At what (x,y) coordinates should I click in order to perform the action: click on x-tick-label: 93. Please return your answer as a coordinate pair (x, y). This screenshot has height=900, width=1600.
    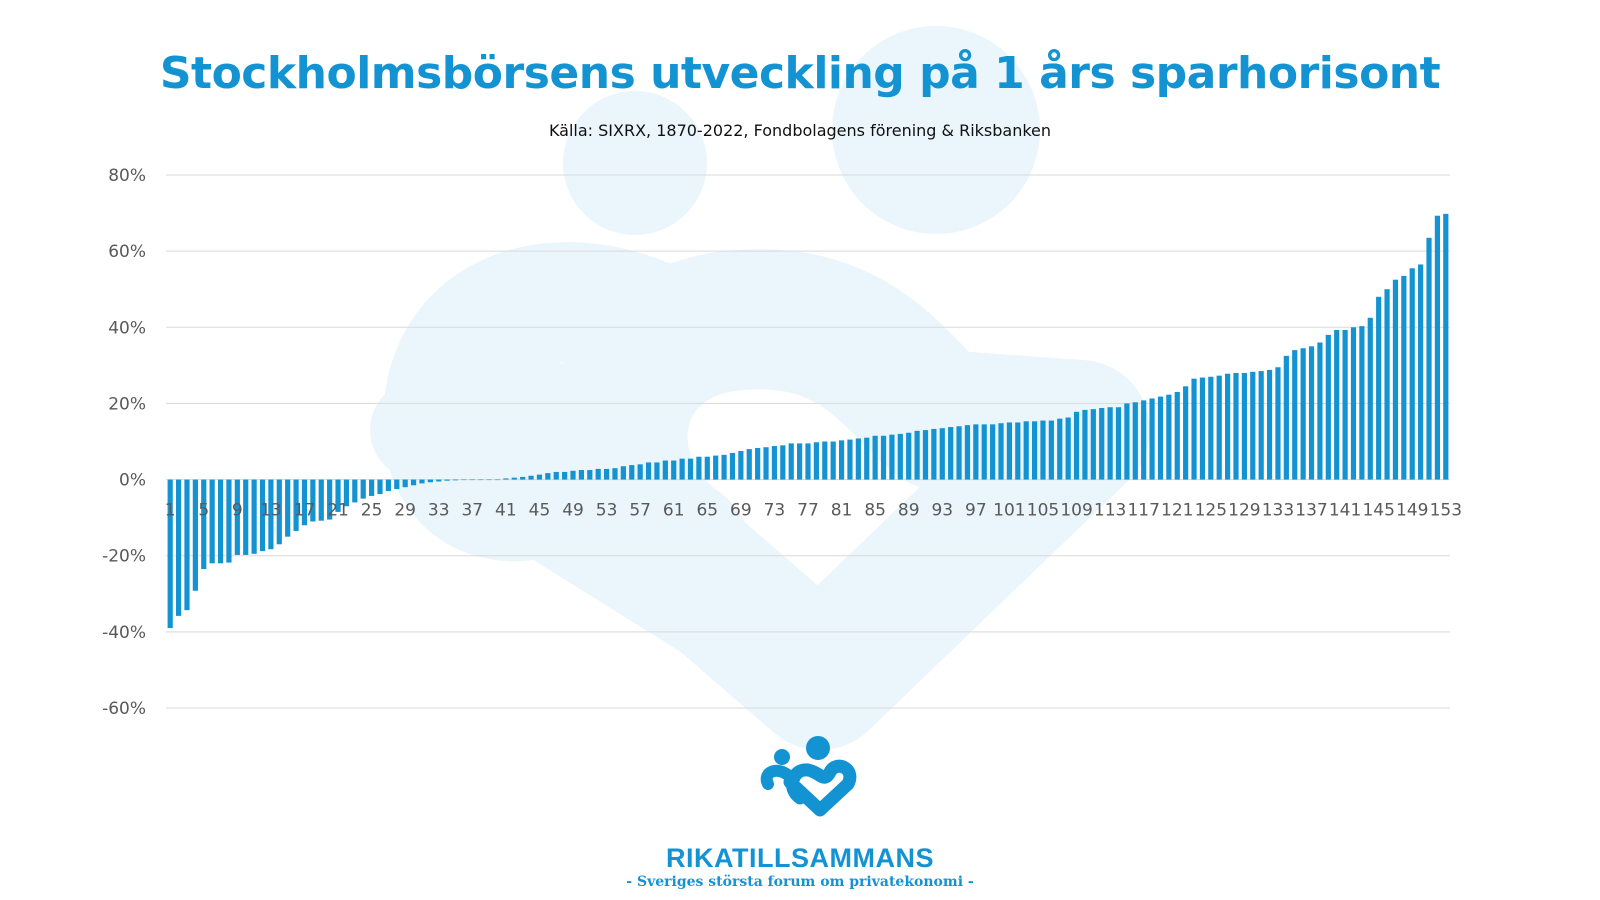
    Looking at the image, I should click on (942, 511).